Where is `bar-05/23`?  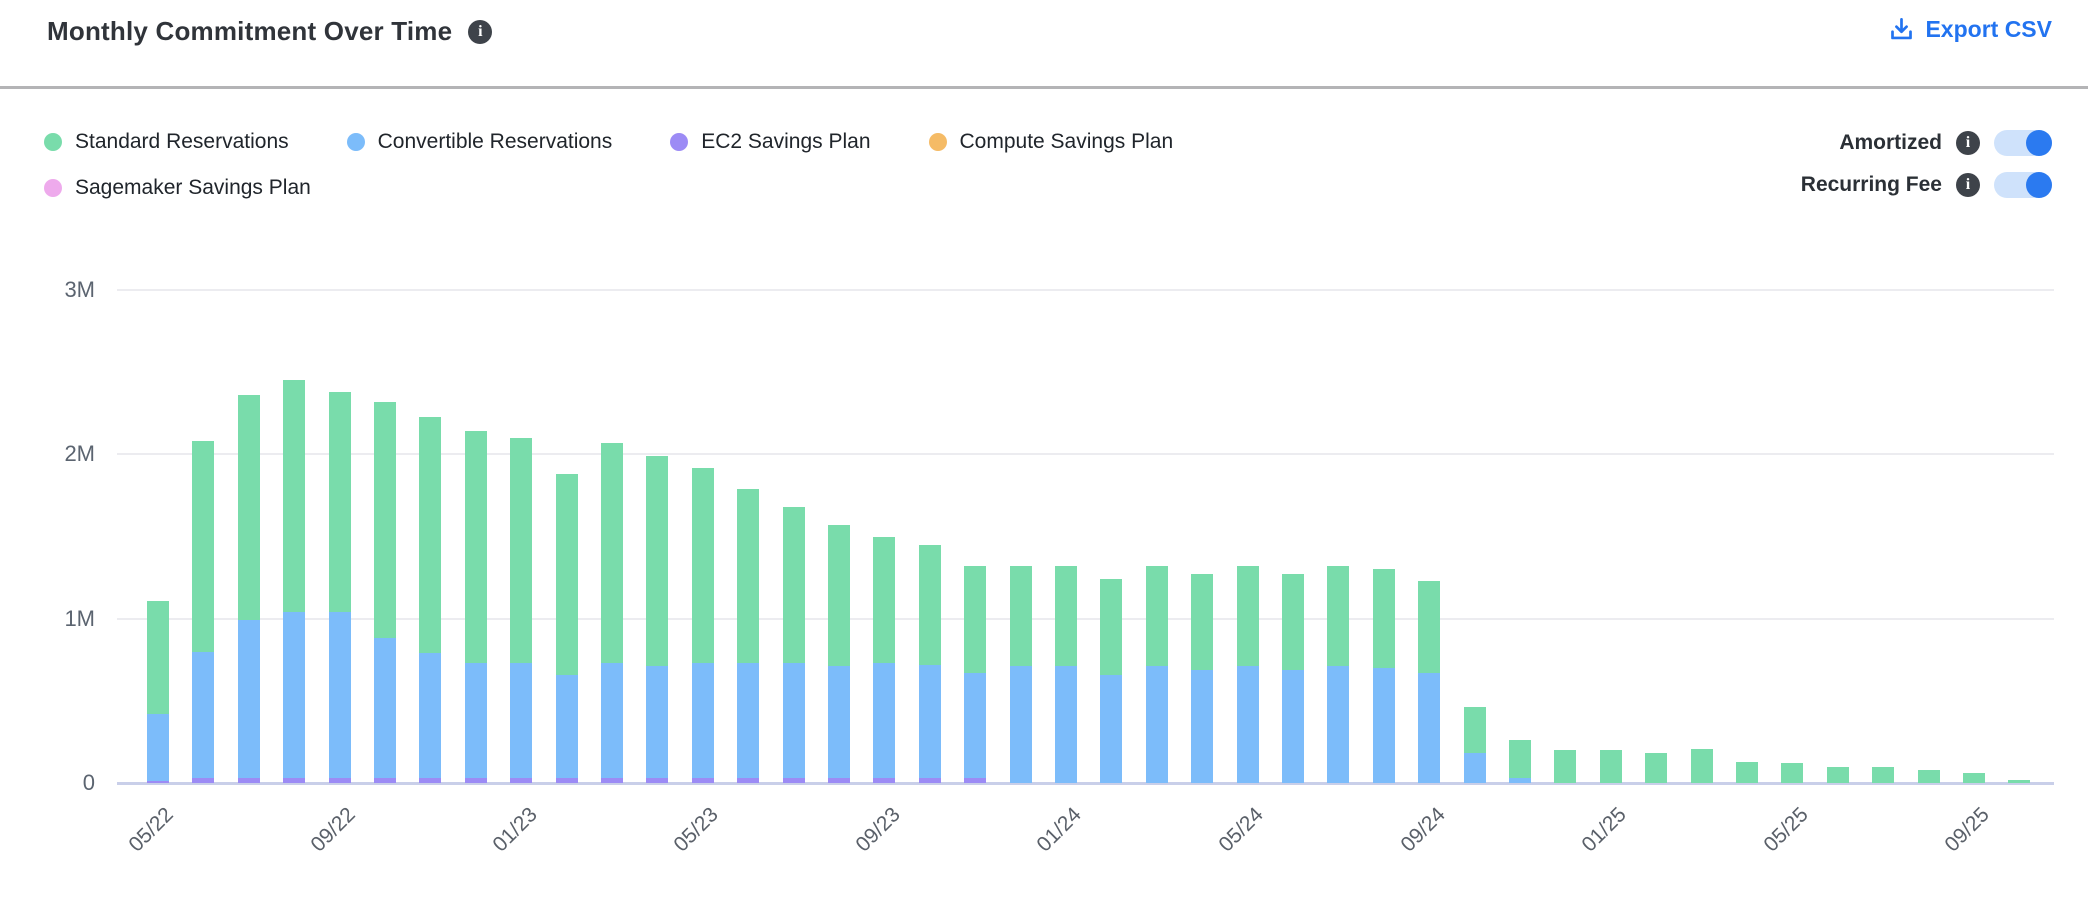
bar-05/23 is located at coordinates (702, 625).